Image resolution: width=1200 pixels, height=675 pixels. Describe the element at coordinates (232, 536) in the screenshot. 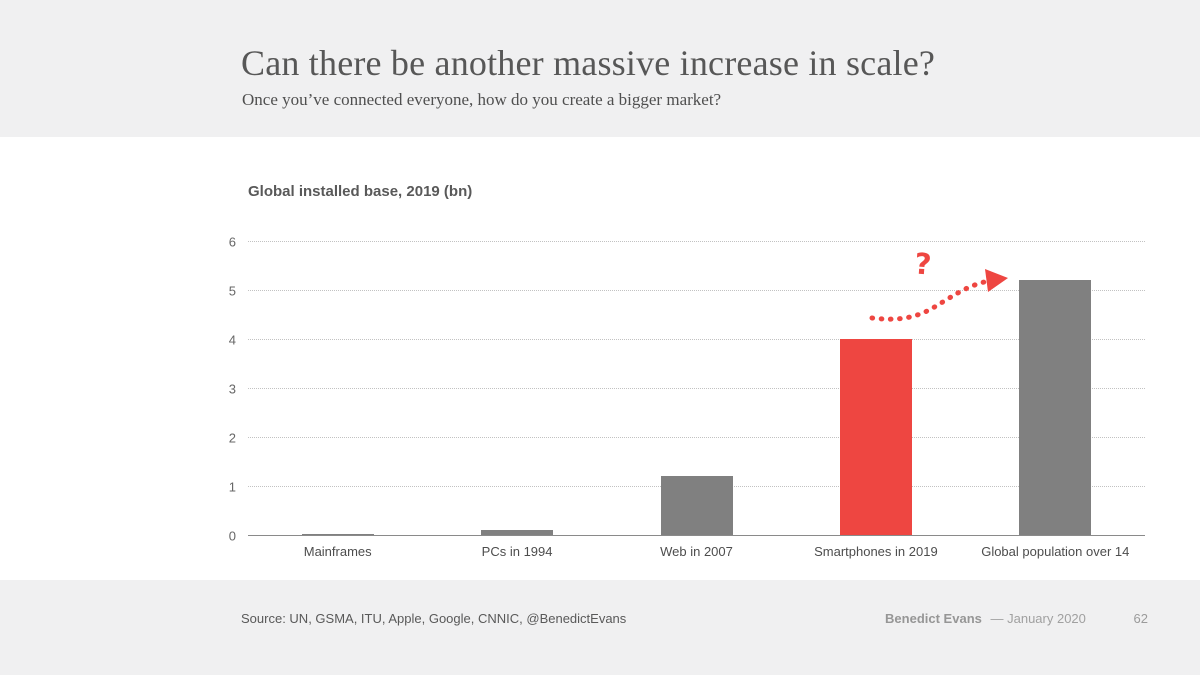

I see `y-axis-tick-0: 0` at that location.